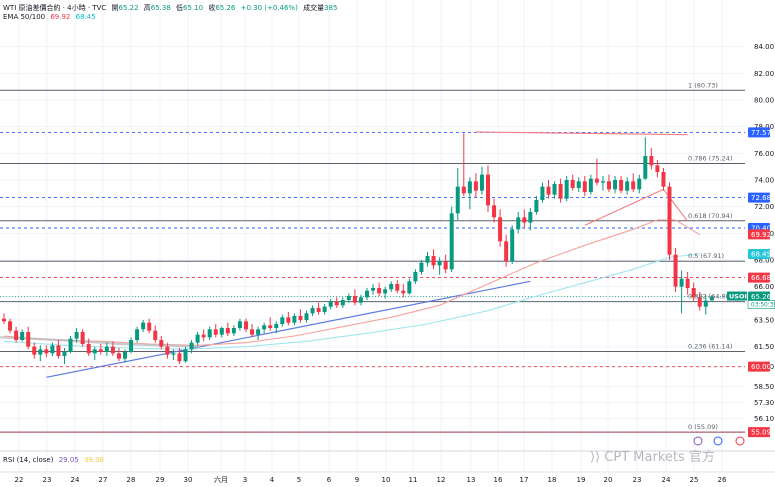 The image size is (775, 487). I want to click on time-axis-label: 13, so click(471, 480).